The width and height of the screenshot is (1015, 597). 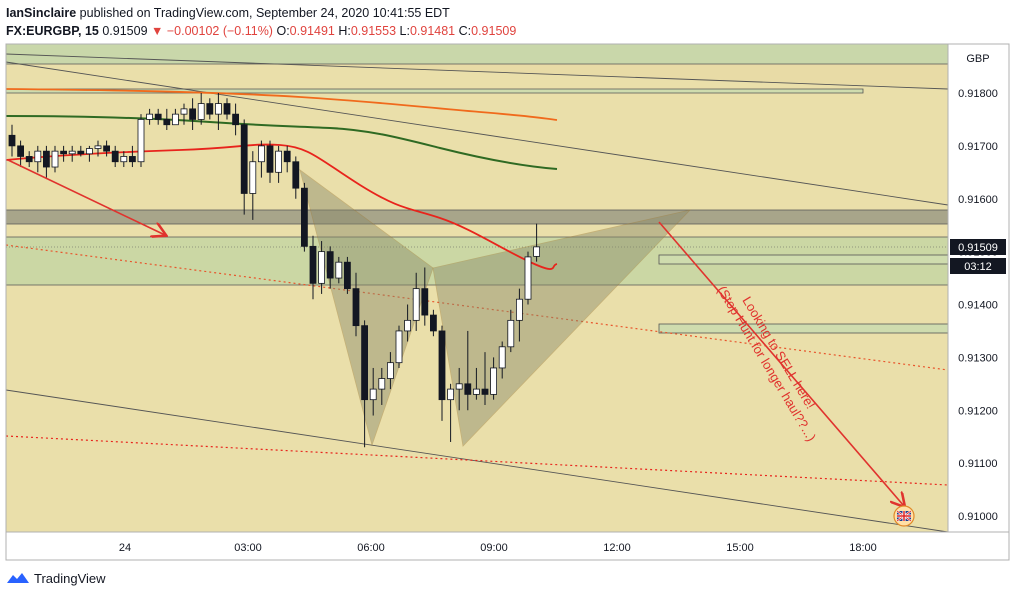 What do you see at coordinates (740, 548) in the screenshot?
I see `x-tick-label: 15:00` at bounding box center [740, 548].